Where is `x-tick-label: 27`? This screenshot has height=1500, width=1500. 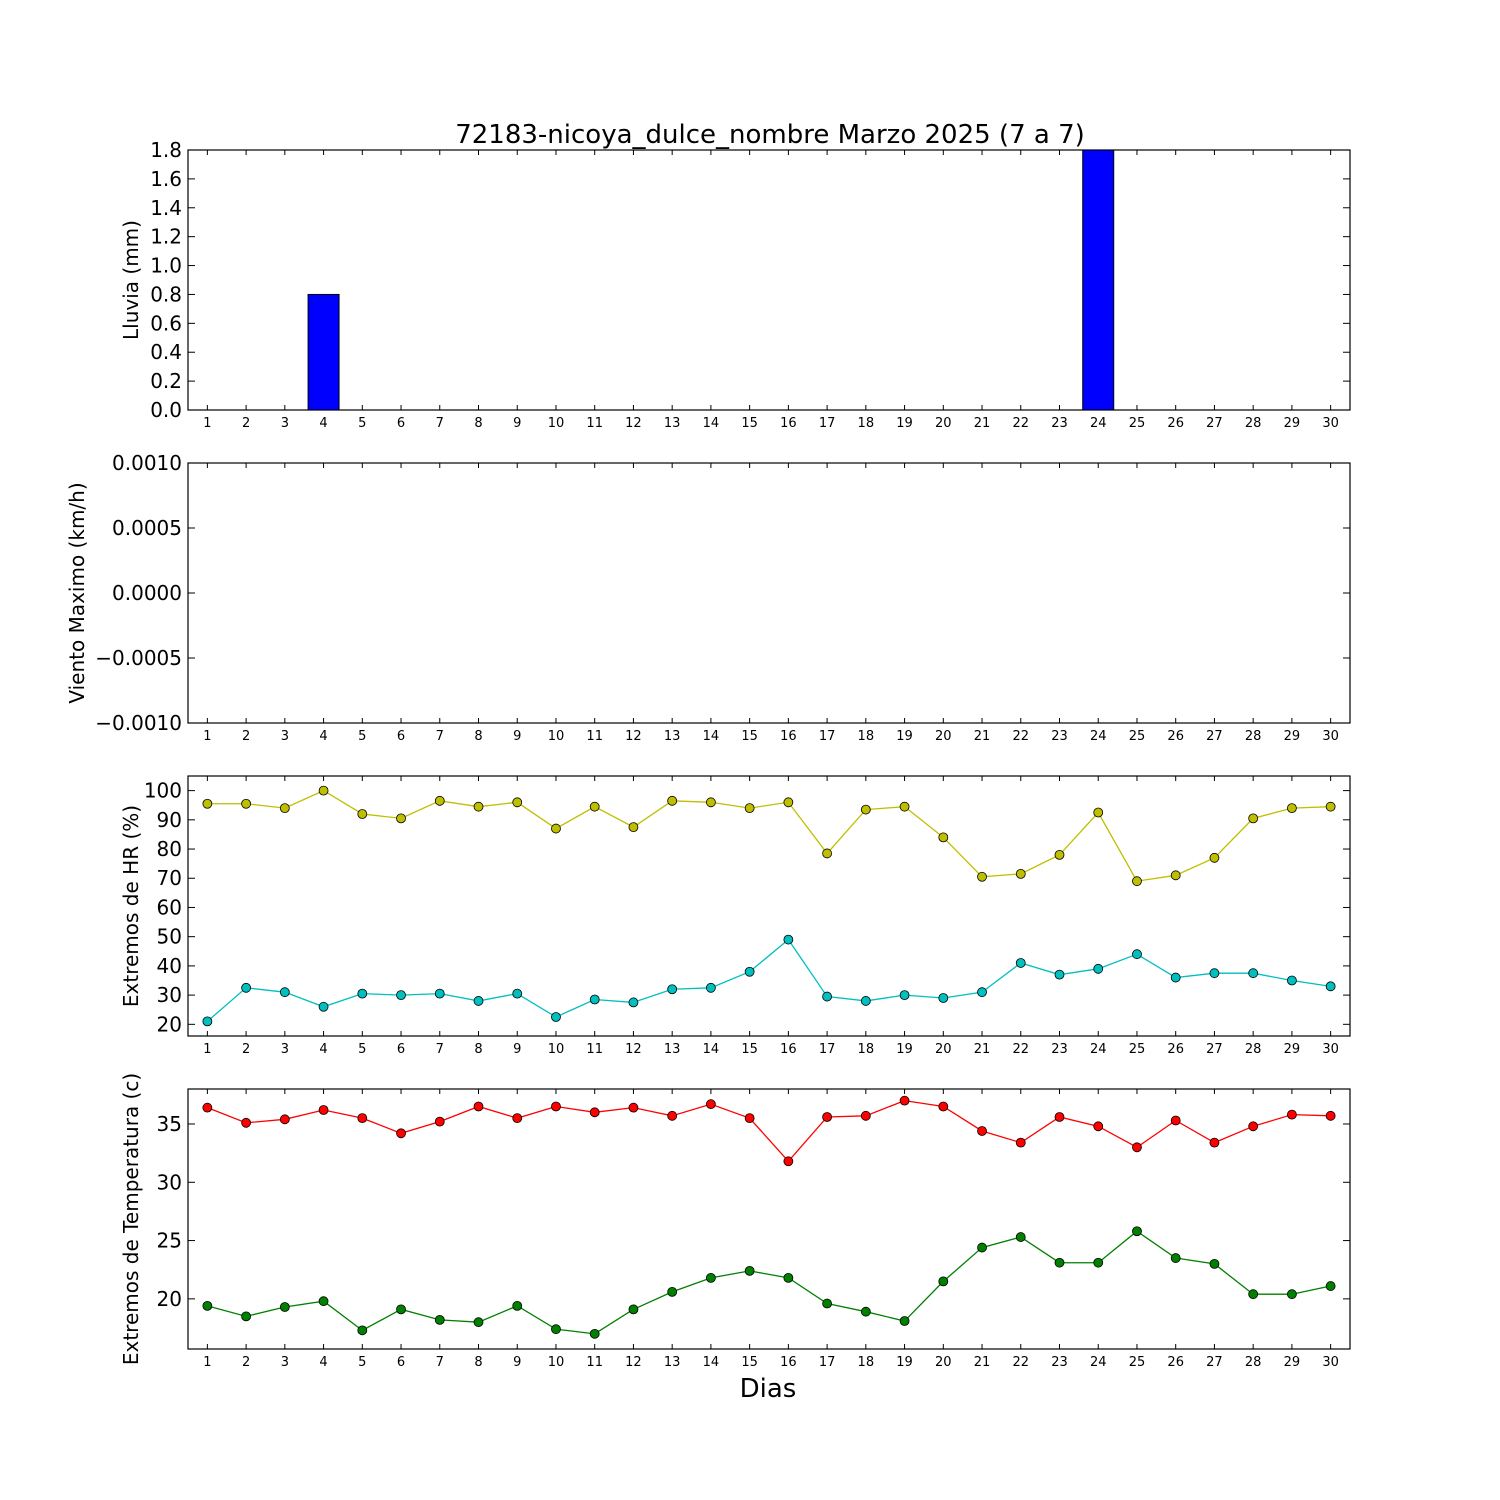
x-tick-label: 27 is located at coordinates (1214, 1049).